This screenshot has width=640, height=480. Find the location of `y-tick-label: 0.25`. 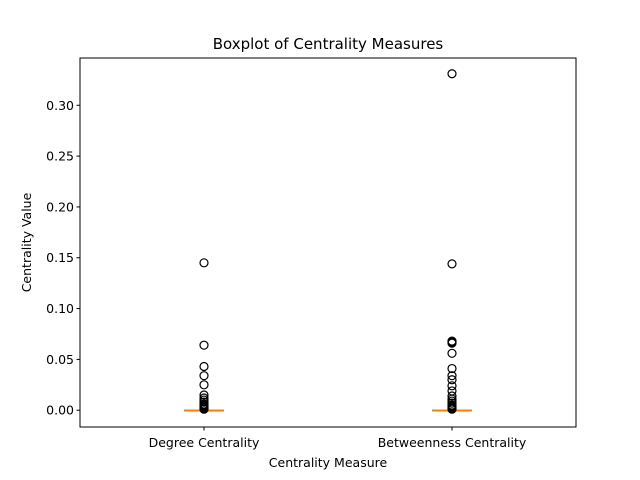

y-tick-label: 0.25 is located at coordinates (60, 156).